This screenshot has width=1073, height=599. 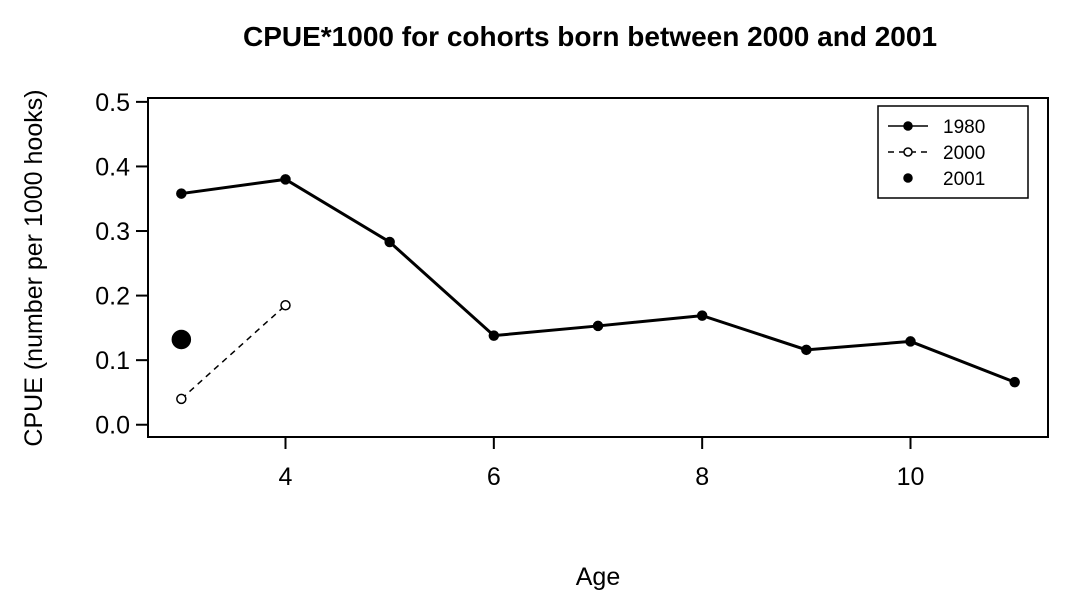 I want to click on legend-label: 2001, so click(x=964, y=179).